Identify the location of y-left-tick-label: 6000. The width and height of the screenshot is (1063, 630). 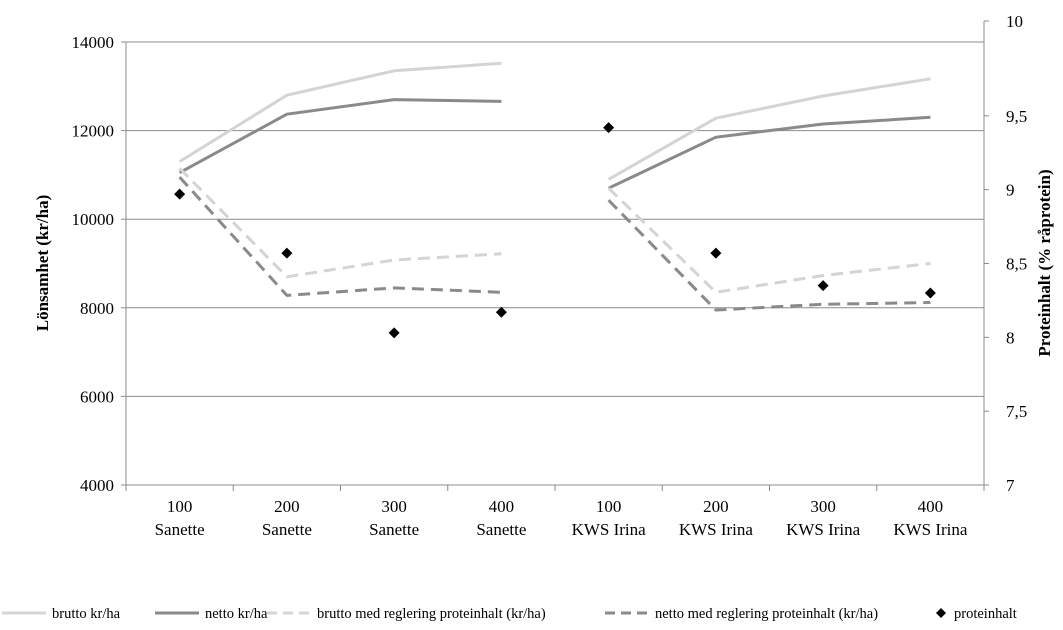
(97, 396).